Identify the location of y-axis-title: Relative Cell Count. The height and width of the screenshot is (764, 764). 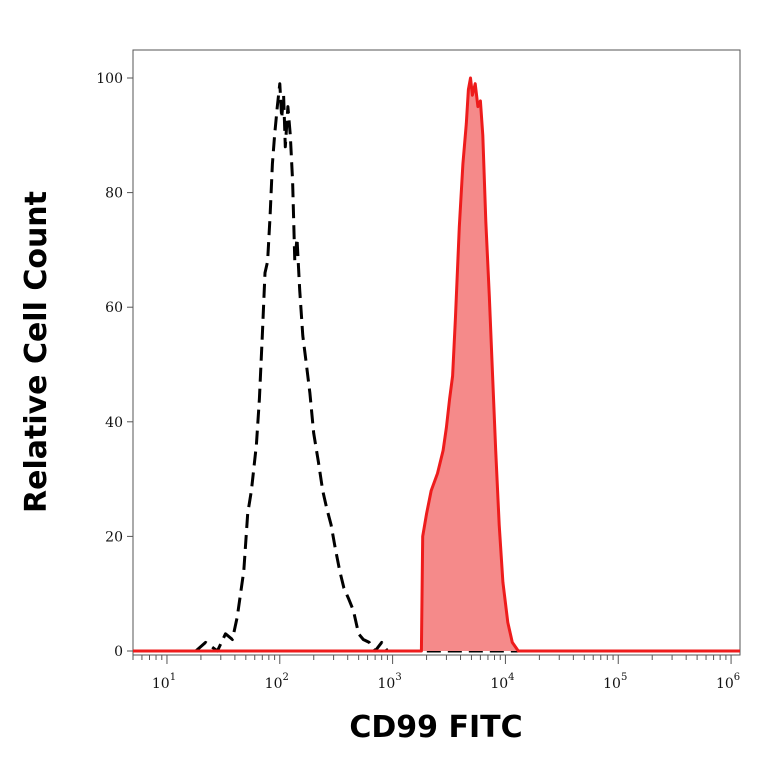
(36, 352).